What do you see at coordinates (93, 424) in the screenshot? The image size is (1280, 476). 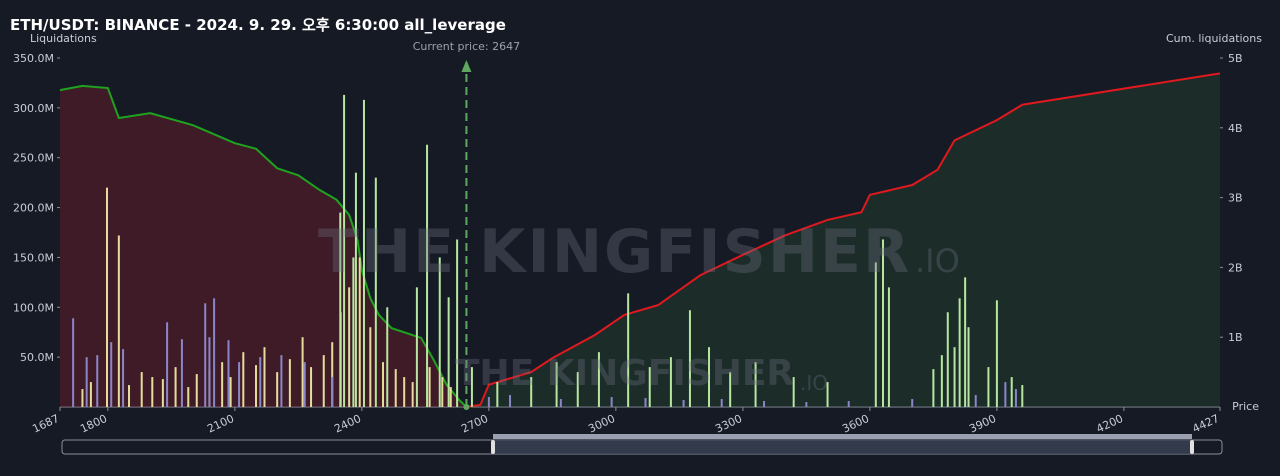 I see `x-tick-label: 1800` at bounding box center [93, 424].